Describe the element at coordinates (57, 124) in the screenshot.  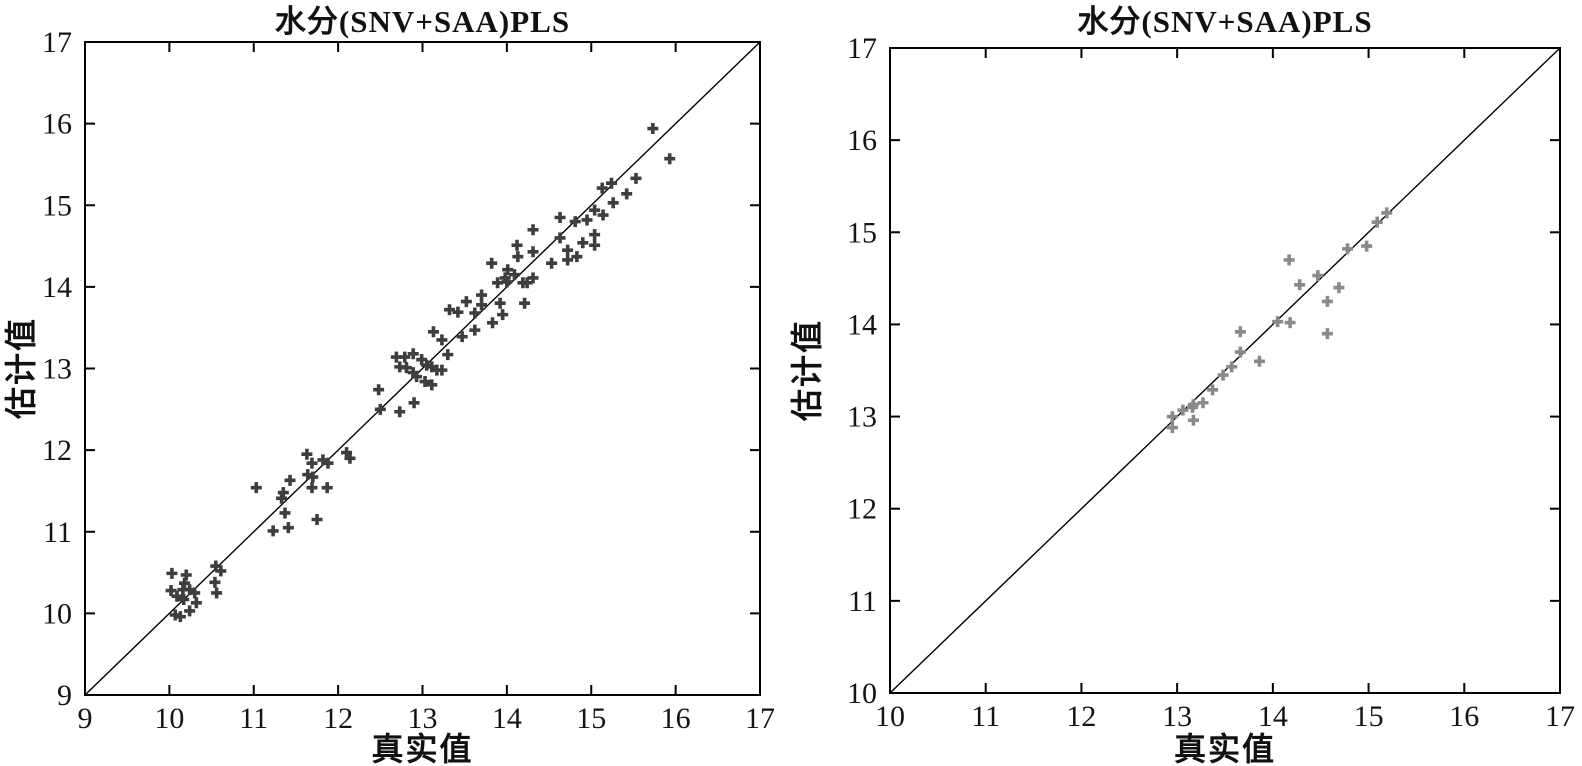
I see `left-plot-ytick-label: 16` at that location.